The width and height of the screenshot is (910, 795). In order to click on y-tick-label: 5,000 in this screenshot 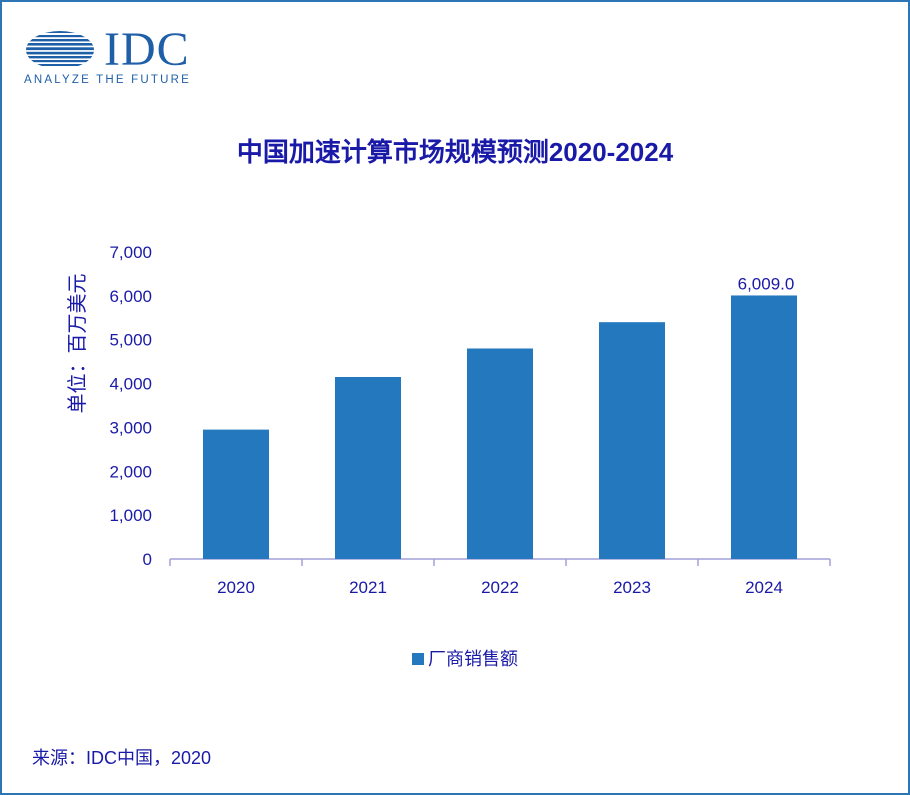, I will do `click(130, 340)`.